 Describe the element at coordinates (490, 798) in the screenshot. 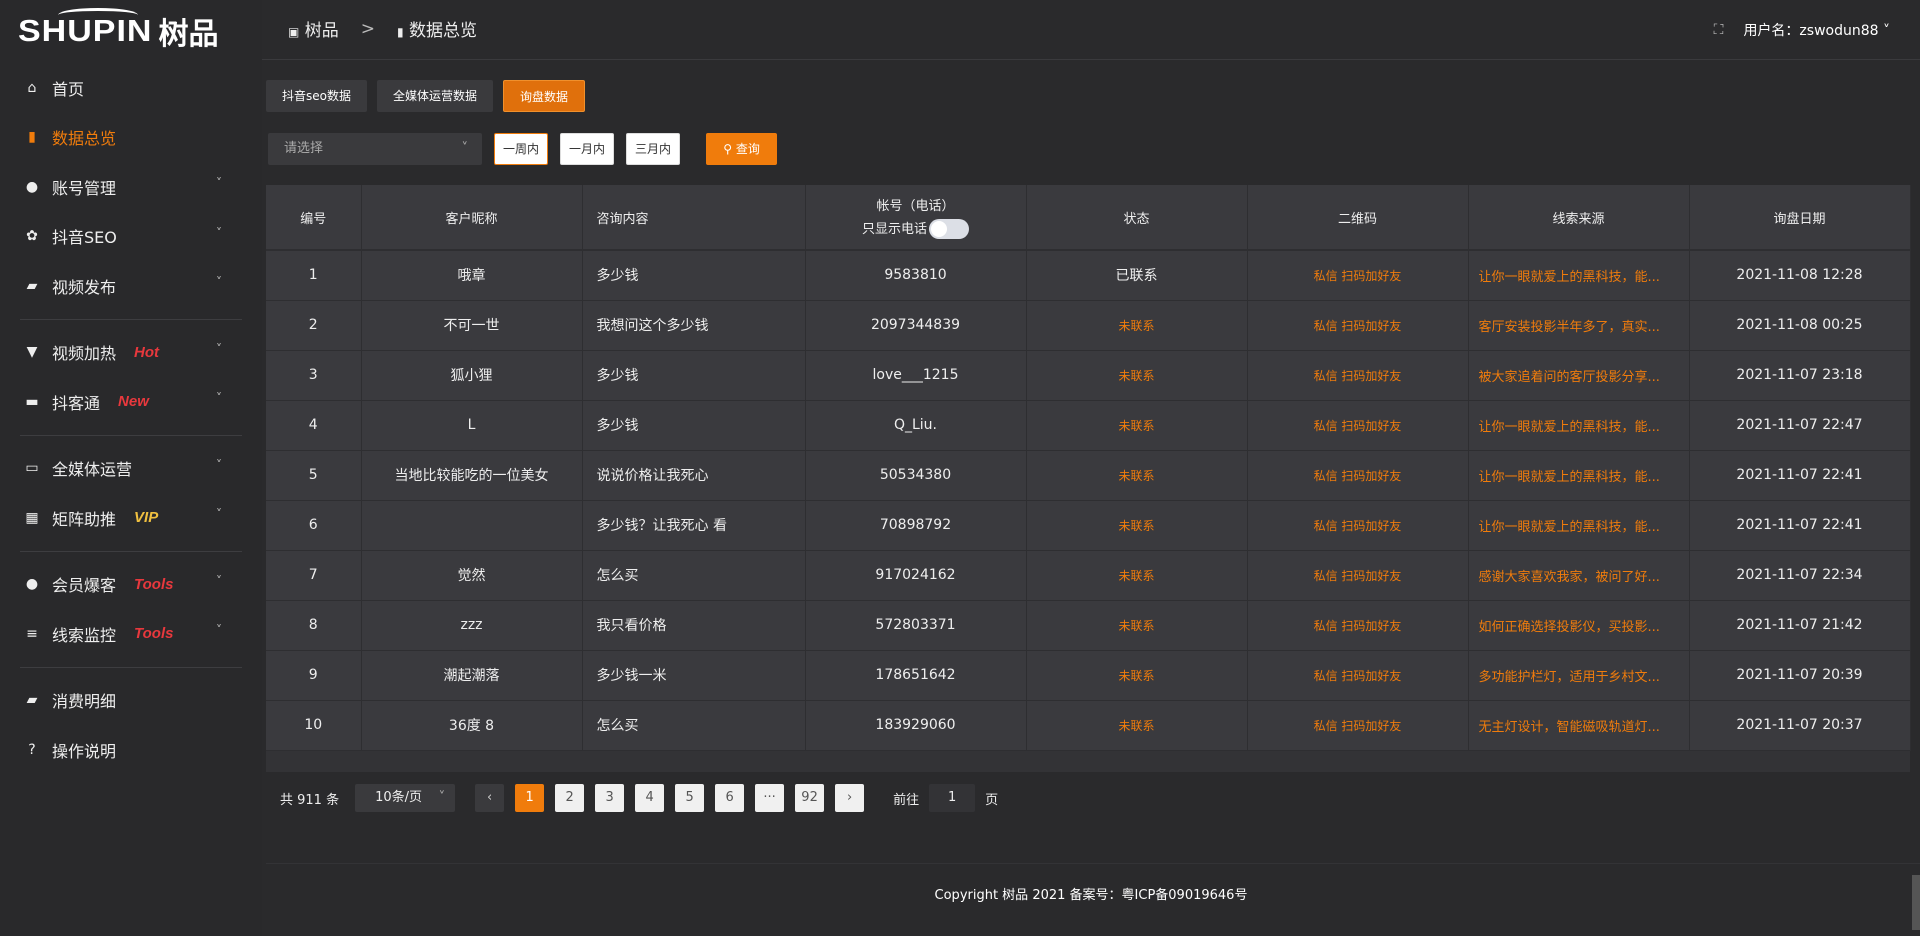

I see `prev-page-button: ‹` at that location.